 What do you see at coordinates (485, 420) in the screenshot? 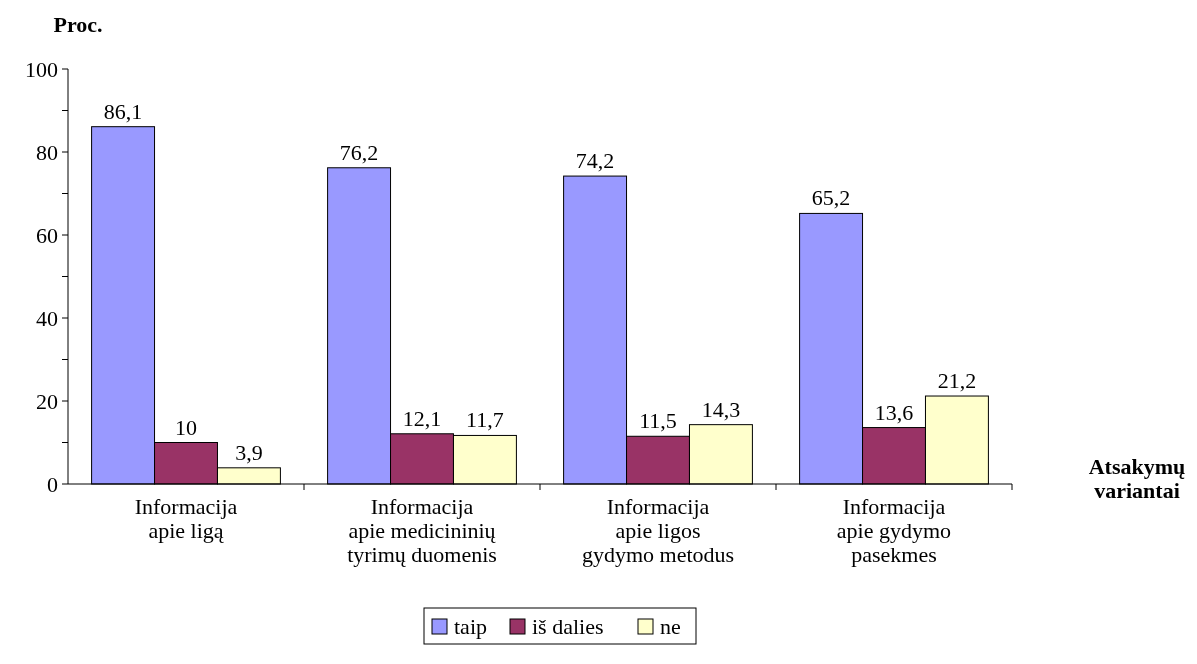
I see `data-label: 11,7` at bounding box center [485, 420].